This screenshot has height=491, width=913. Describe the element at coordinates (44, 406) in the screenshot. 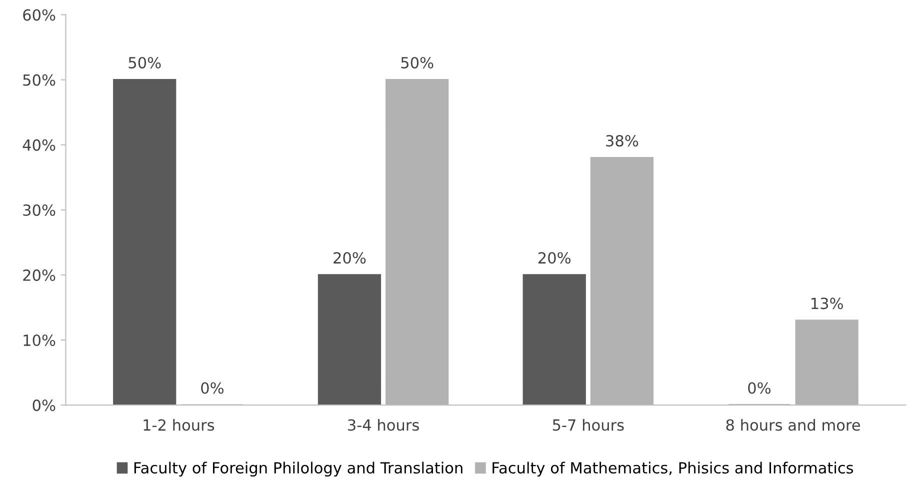

I see `y-tick-label: 0%` at that location.